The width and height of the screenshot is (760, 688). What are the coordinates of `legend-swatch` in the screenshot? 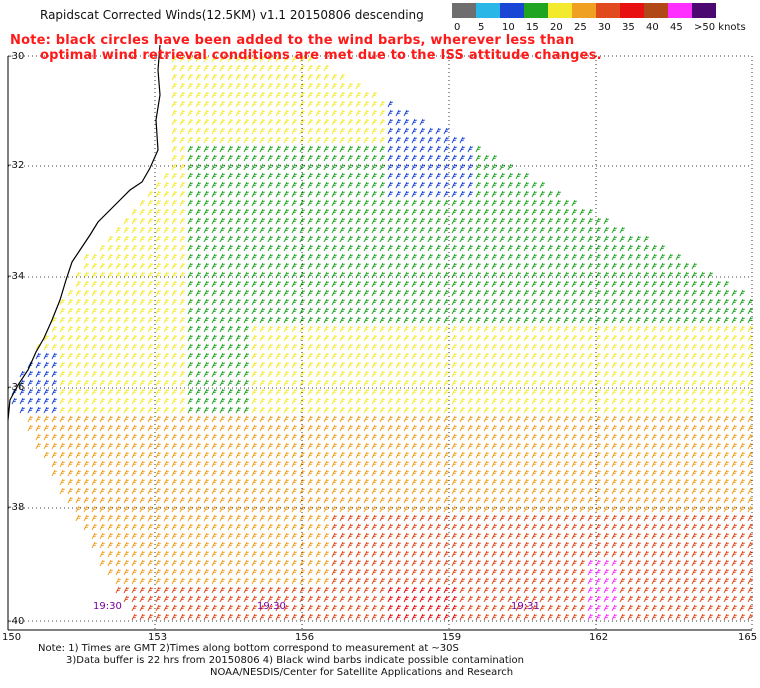 It's located at (680, 10).